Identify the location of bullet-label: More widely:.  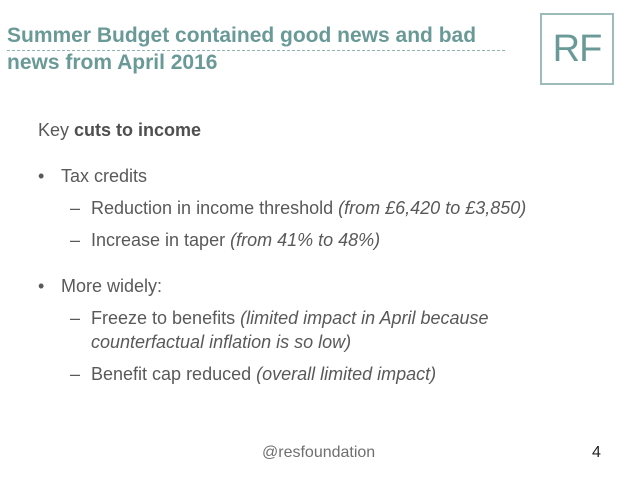
(112, 286).